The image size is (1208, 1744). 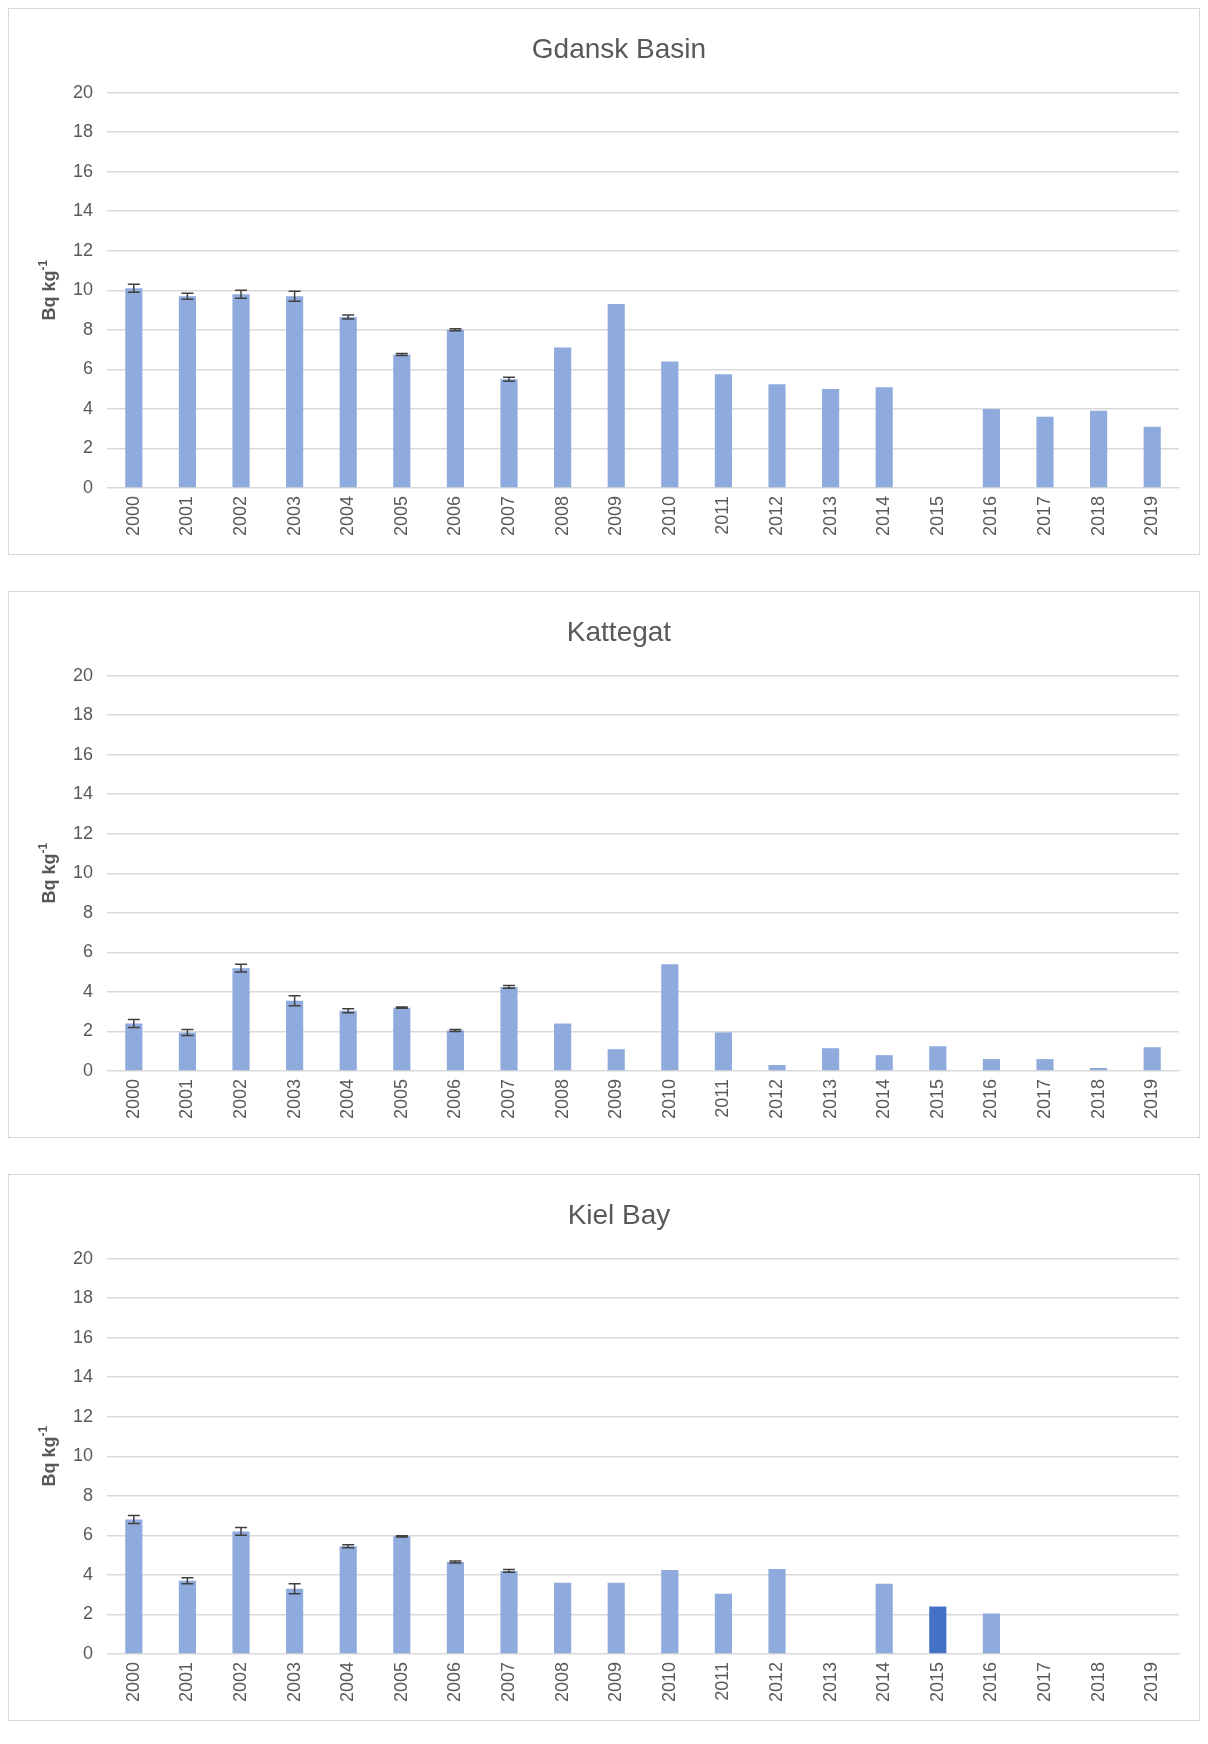 What do you see at coordinates (239, 1681) in the screenshot?
I see `x-tick-label: 2002` at bounding box center [239, 1681].